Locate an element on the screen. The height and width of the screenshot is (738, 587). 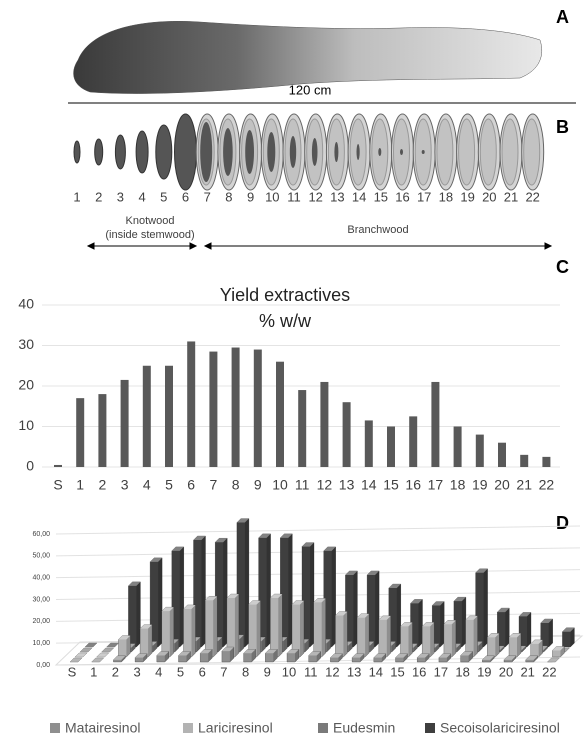
x-tick-label: 2 is located at coordinates (115, 671).